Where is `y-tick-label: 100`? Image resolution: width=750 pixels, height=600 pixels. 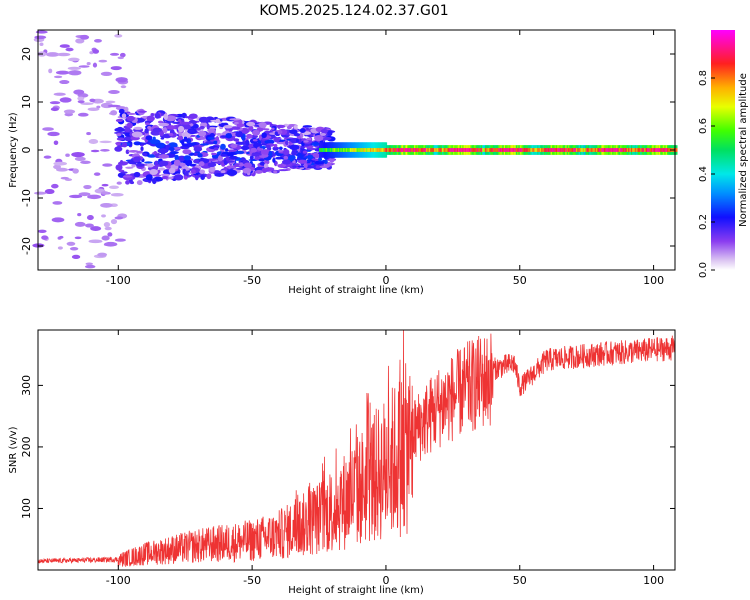 y-tick-label: 100 is located at coordinates (26, 508).